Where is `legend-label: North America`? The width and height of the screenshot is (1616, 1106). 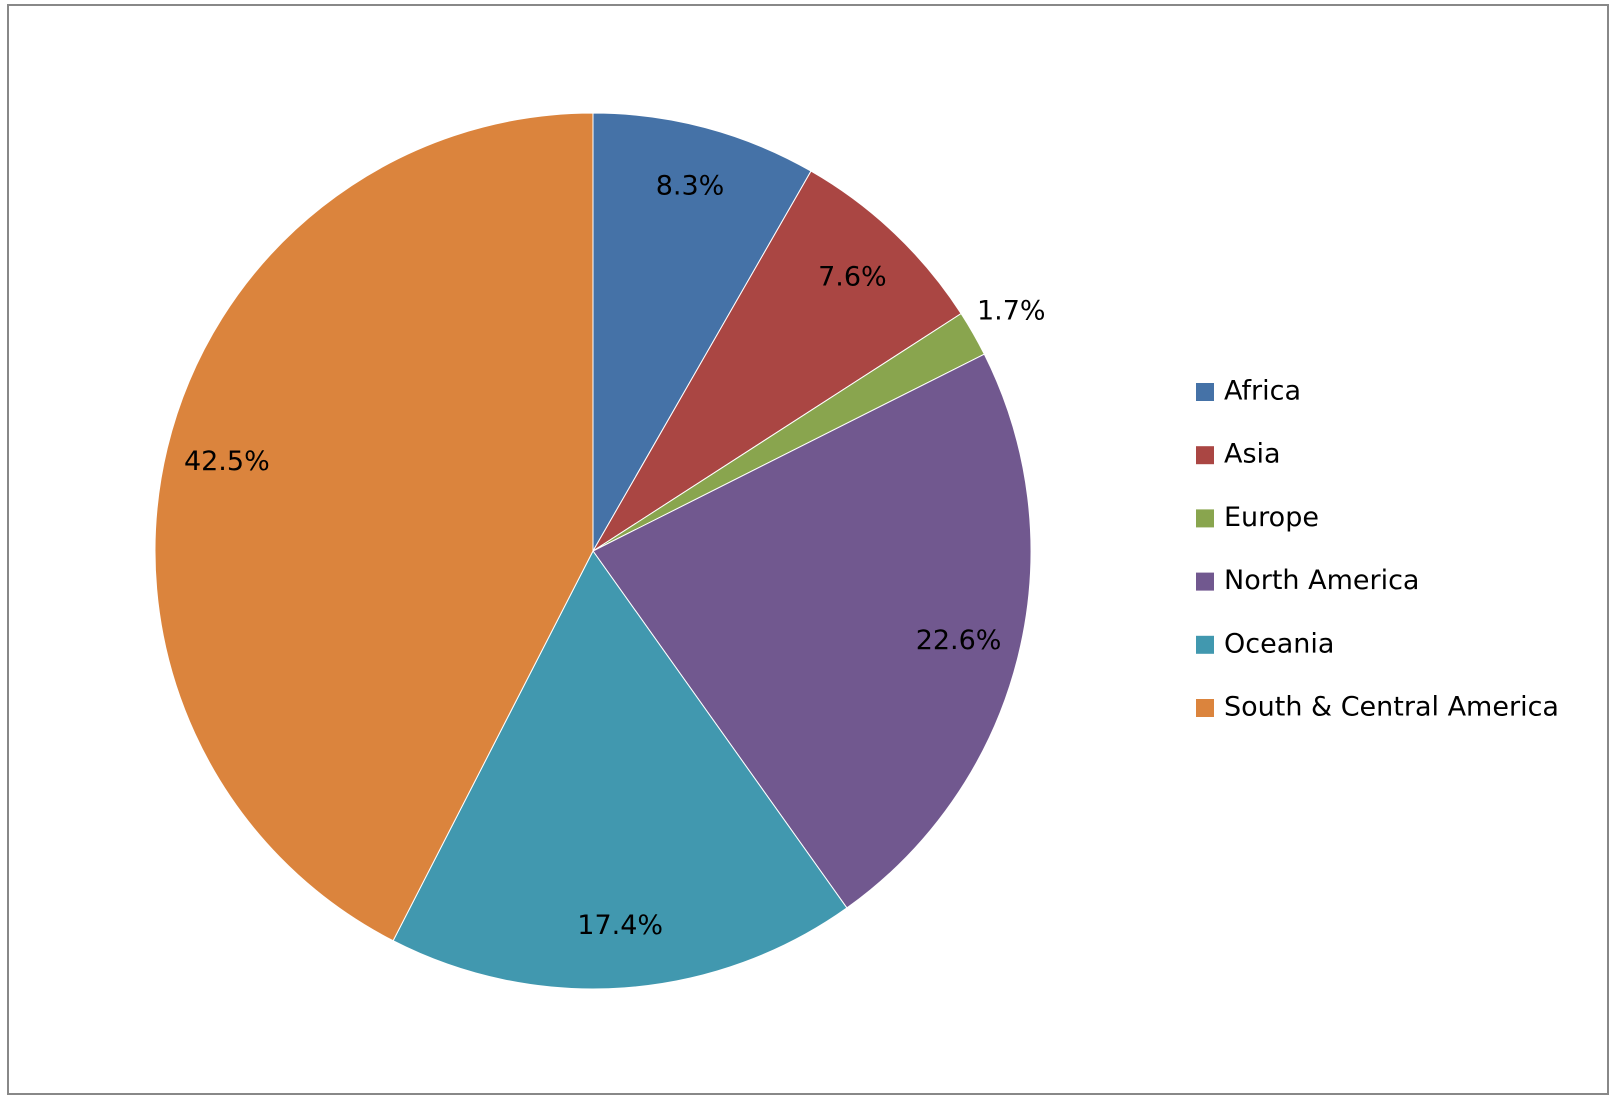
legend-label: North America is located at coordinates (1321, 580).